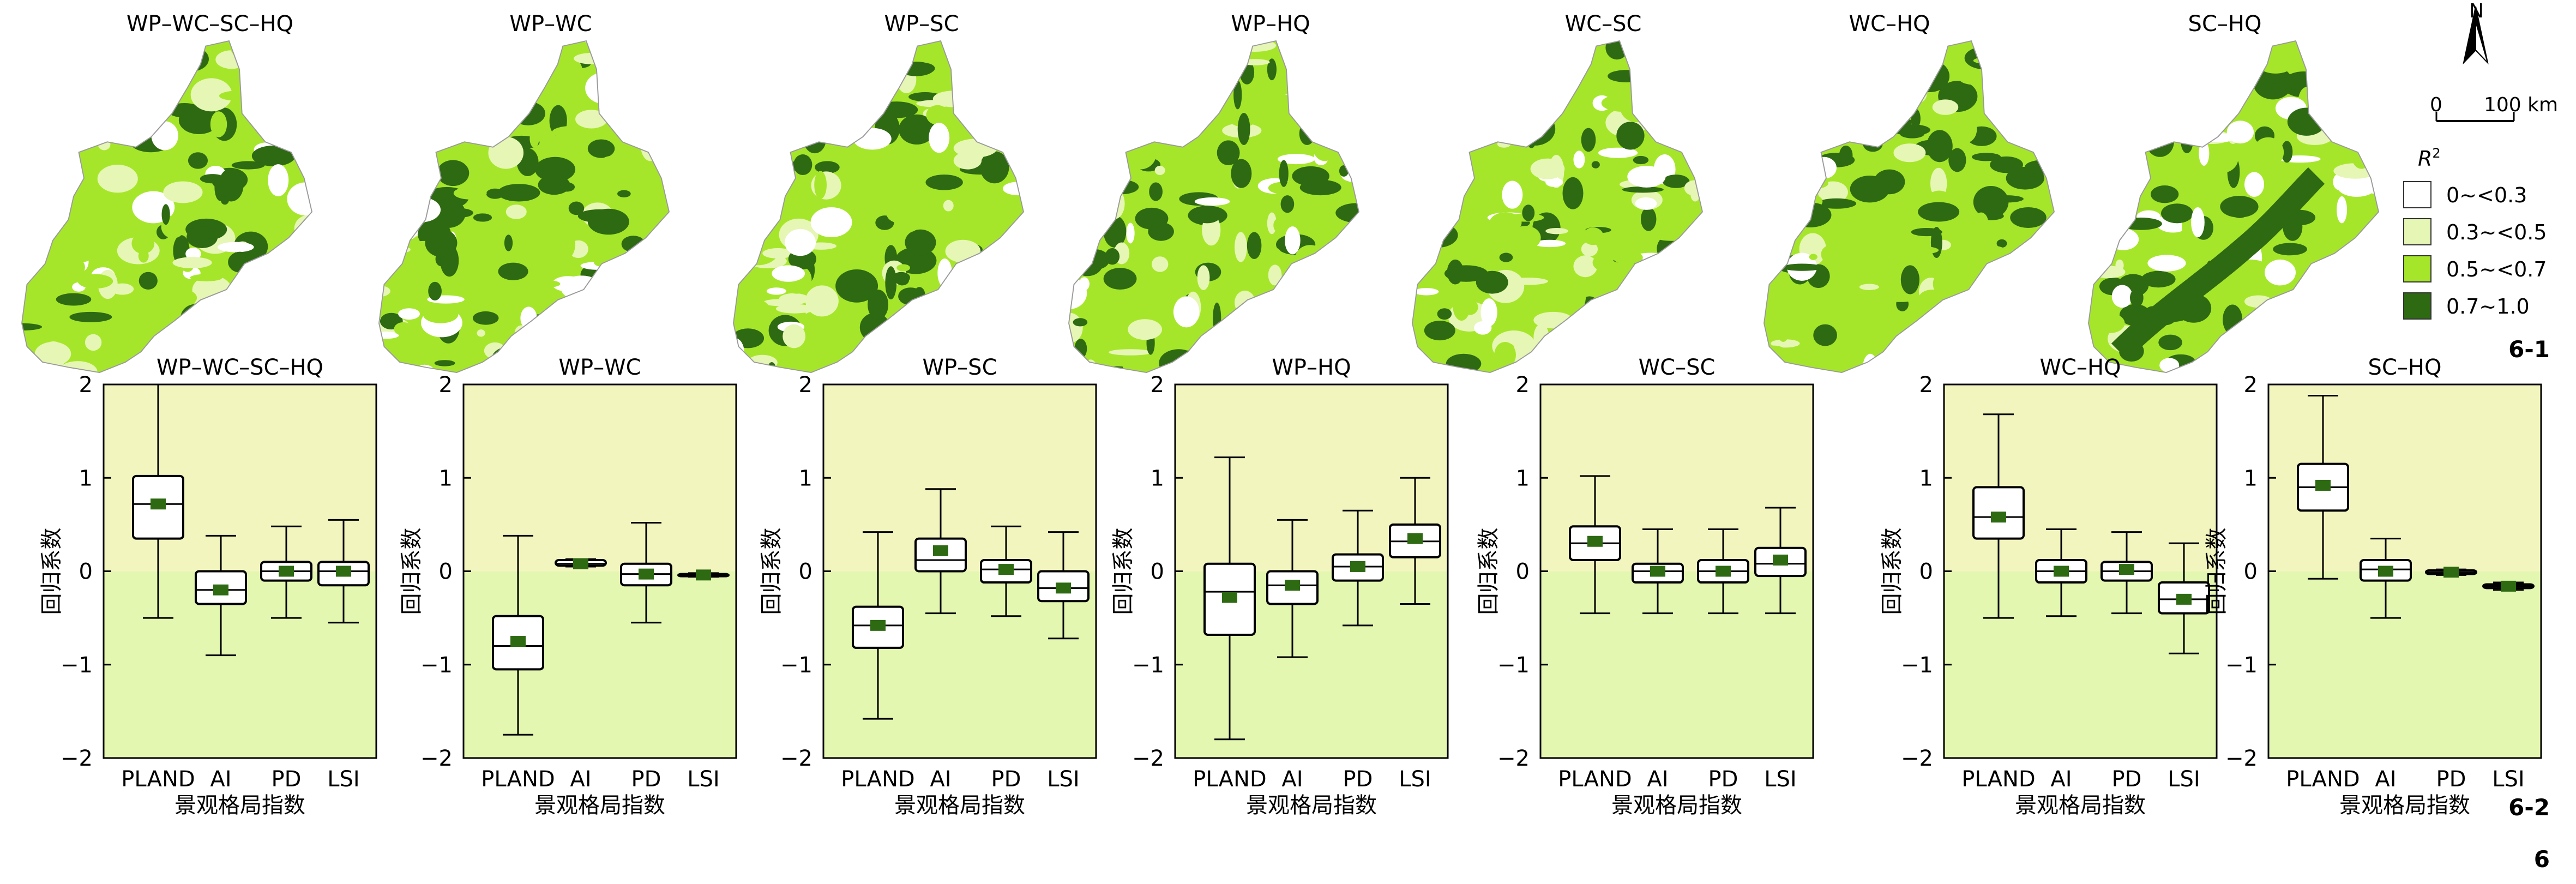 This screenshot has height=884, width=2576. Describe the element at coordinates (2417, 306) in the screenshot. I see `swatch-icon` at that location.